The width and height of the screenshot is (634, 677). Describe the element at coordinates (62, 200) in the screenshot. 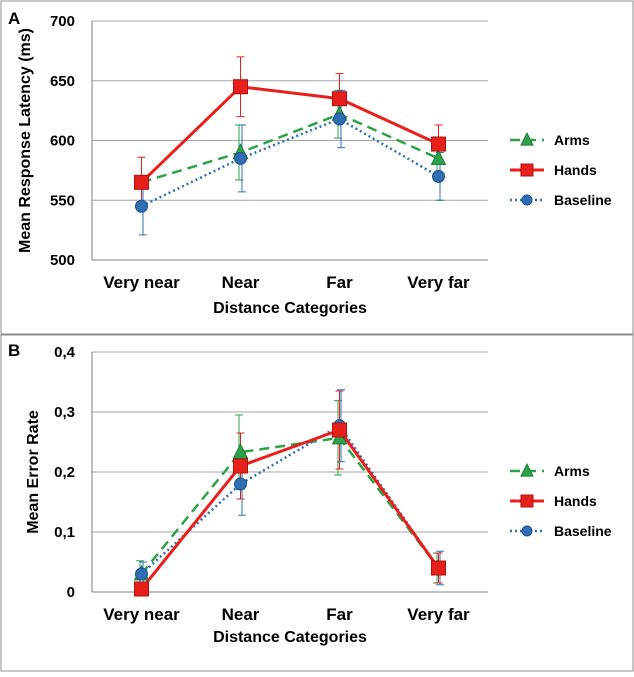

I see `y-tick-label: 550` at that location.